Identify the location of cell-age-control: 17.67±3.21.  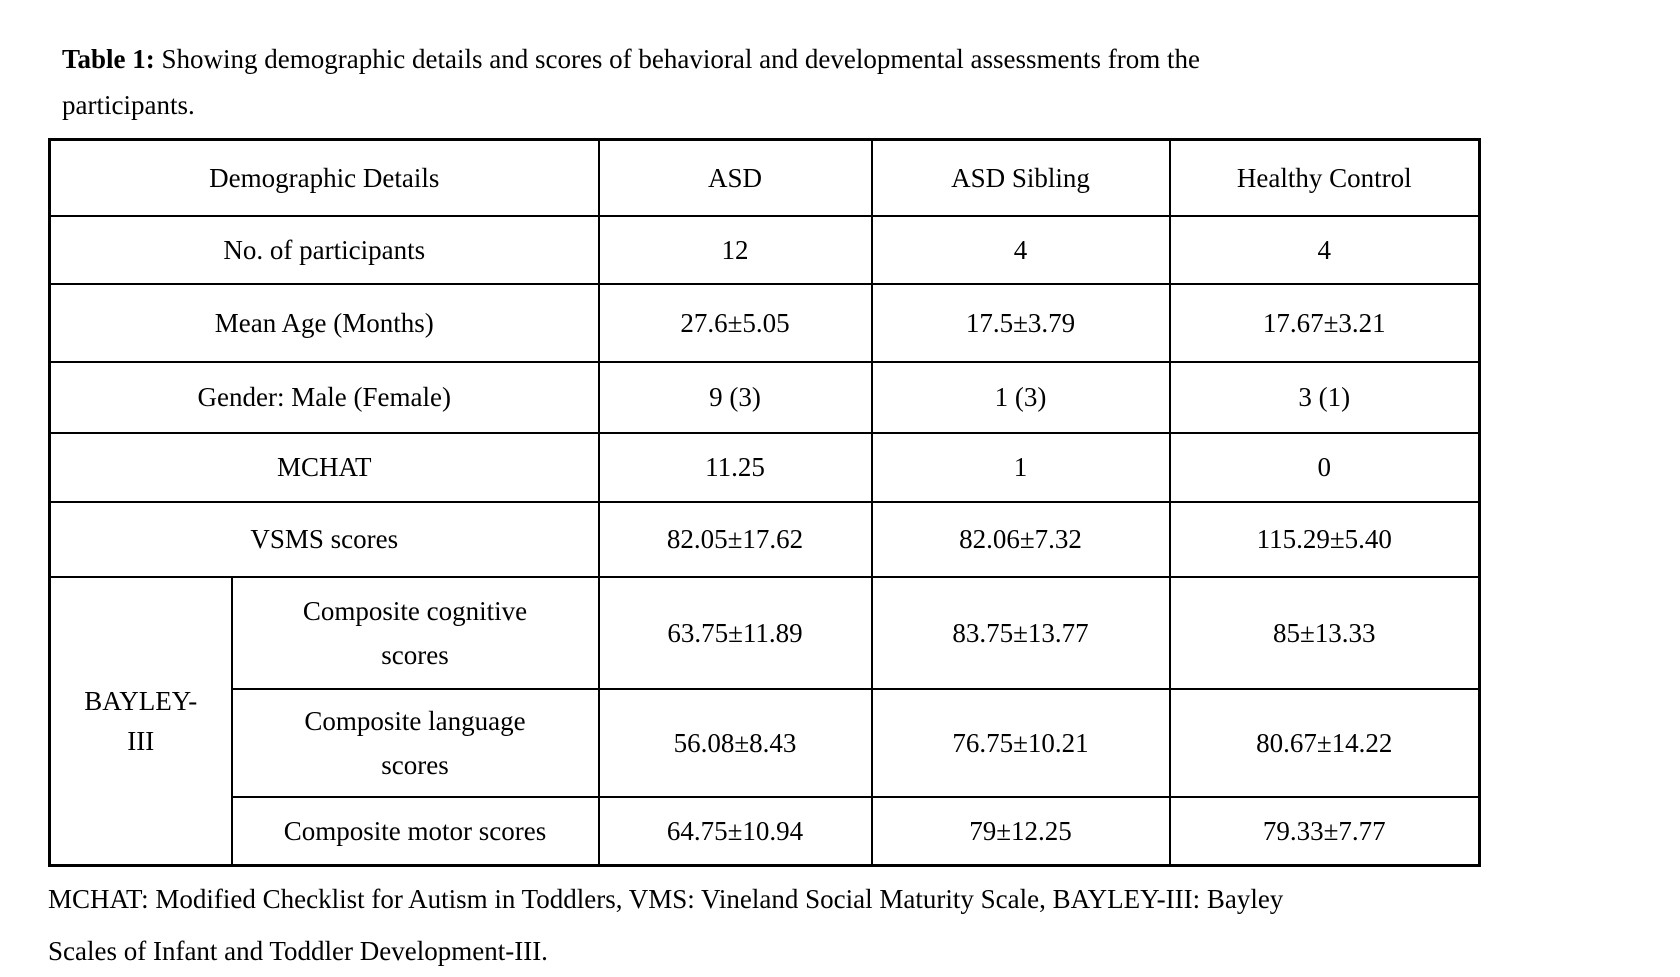
(1324, 322).